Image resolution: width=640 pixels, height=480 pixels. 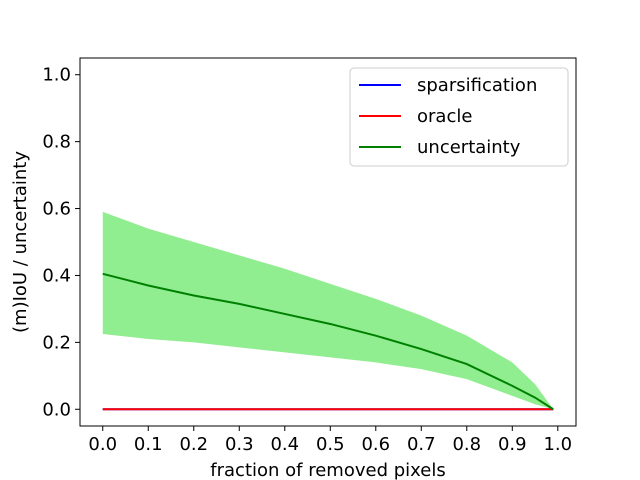 What do you see at coordinates (284, 444) in the screenshot?
I see `x-tick-label: 0.4` at bounding box center [284, 444].